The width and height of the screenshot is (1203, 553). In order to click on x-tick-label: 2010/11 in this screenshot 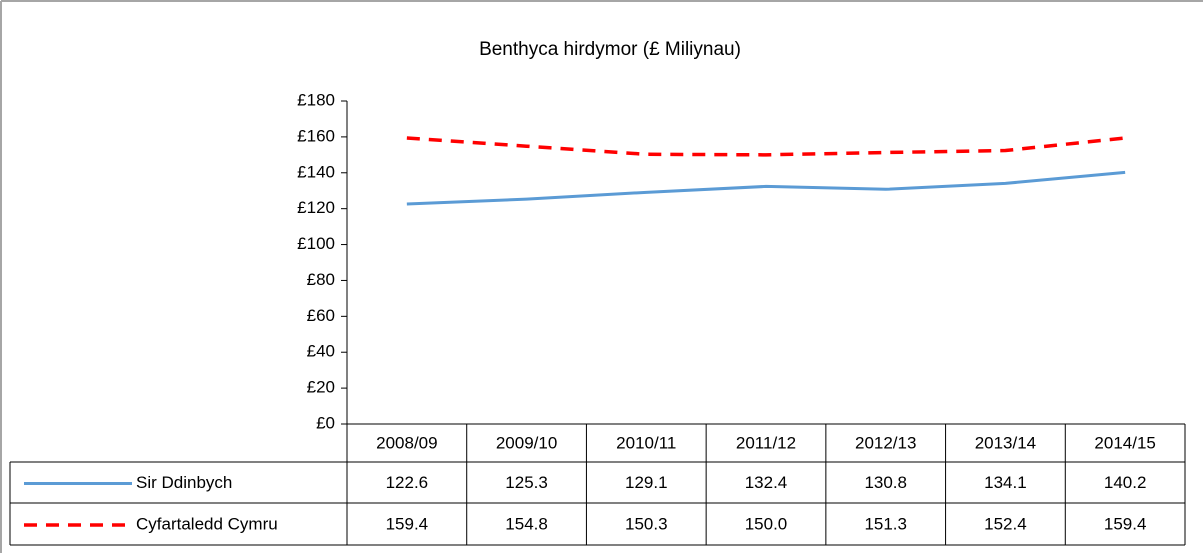, I will do `click(646, 442)`.